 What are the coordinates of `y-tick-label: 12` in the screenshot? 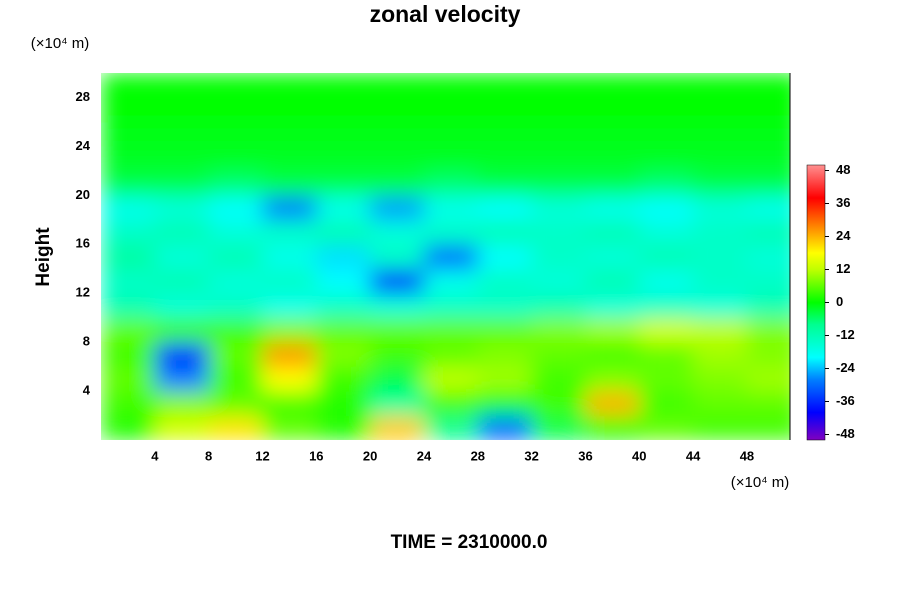 It's located at (83, 292).